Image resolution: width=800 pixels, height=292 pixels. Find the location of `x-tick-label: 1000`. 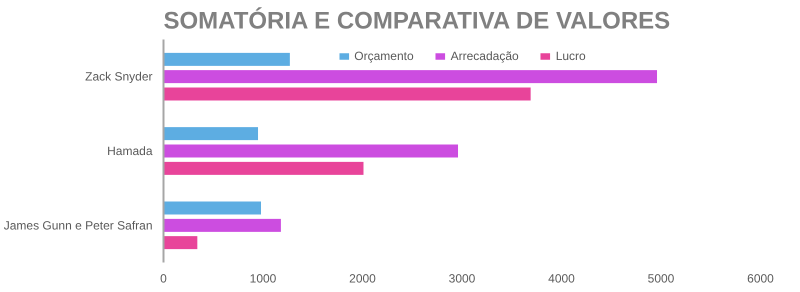

x-tick-label: 1000 is located at coordinates (263, 279).